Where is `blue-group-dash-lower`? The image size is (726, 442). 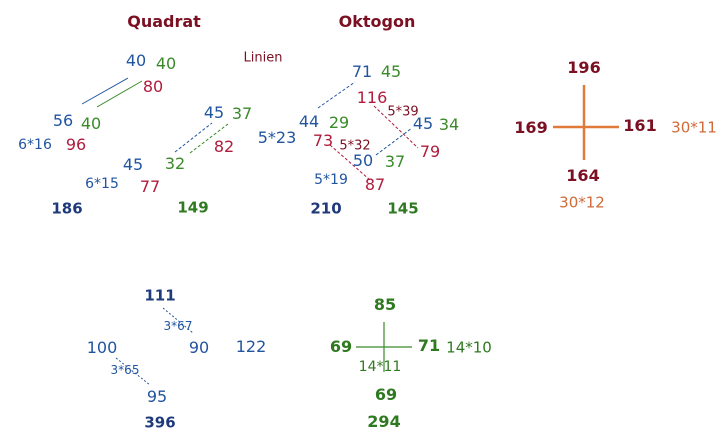 blue-group-dash-lower is located at coordinates (133, 371).